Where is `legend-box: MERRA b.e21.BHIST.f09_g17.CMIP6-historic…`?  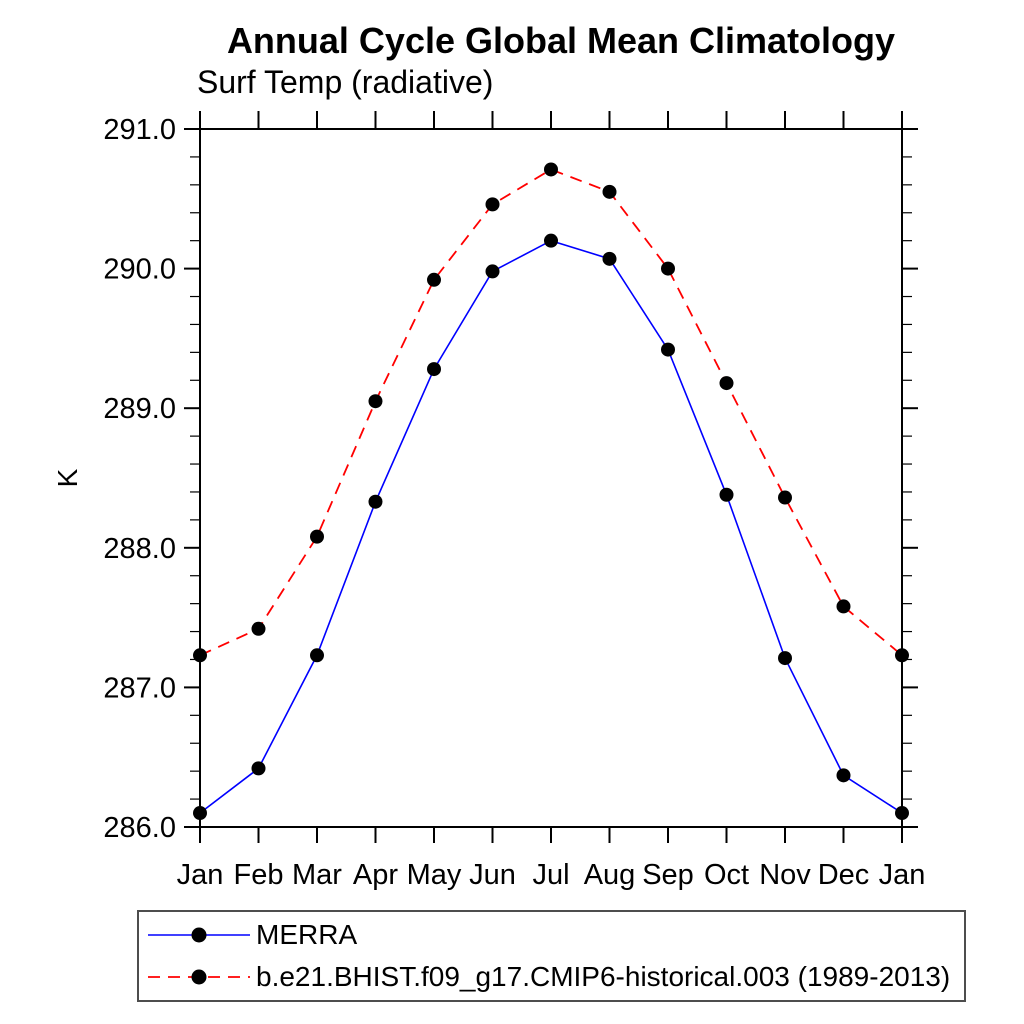
legend-box: MERRA b.e21.BHIST.f09_g17.CMIP6-historic… is located at coordinates (551, 956).